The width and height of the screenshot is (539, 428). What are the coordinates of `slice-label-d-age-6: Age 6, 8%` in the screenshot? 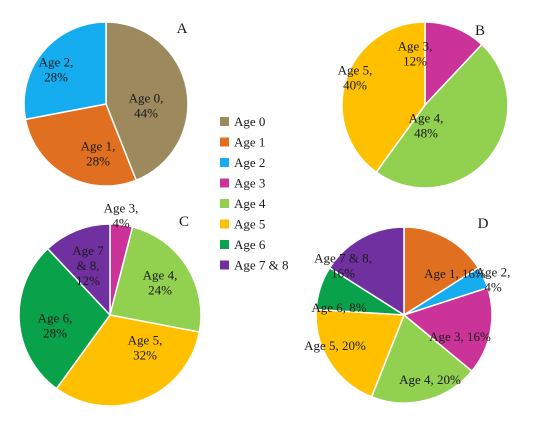 It's located at (338, 307).